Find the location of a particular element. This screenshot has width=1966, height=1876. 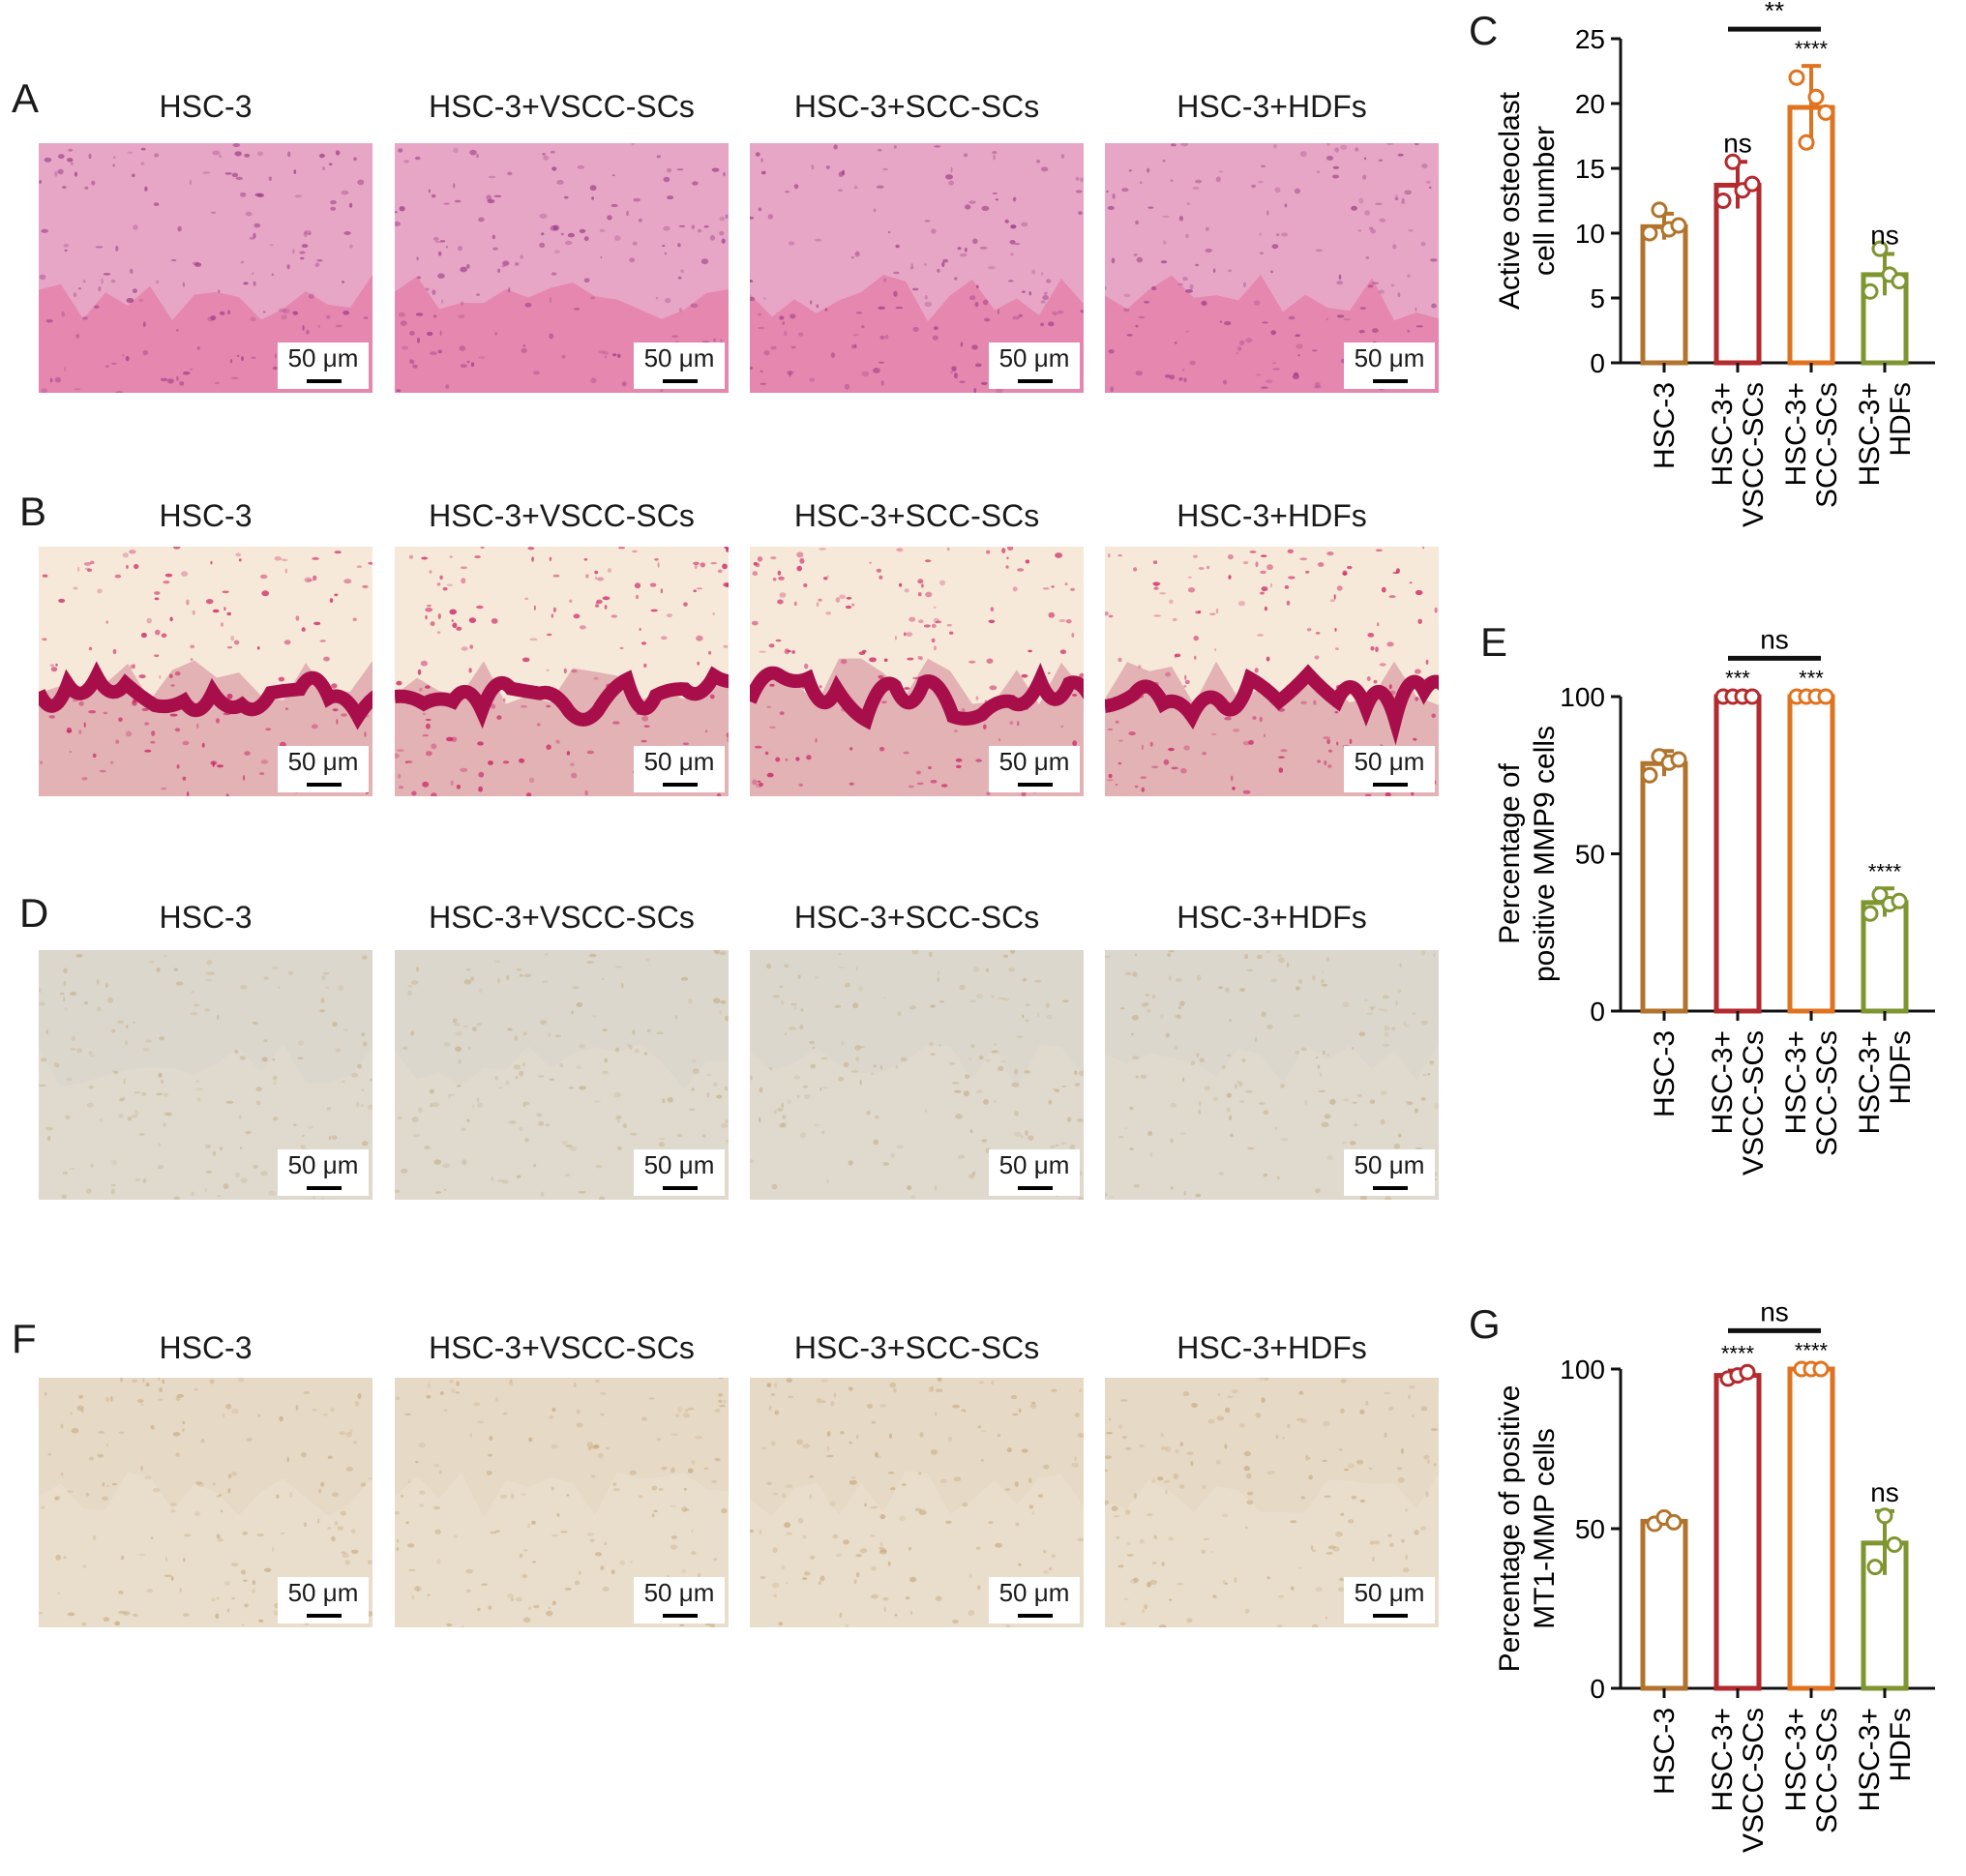

panel-label-f: F is located at coordinates (24, 1338).